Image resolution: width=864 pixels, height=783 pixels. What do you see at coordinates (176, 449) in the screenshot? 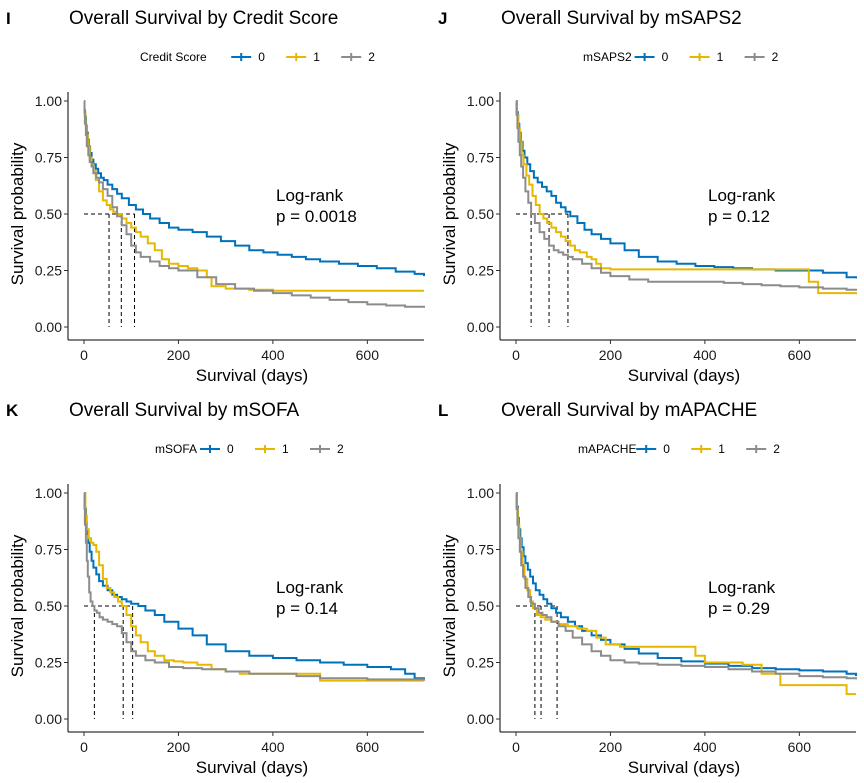
I see `legend-title: mSOFA` at bounding box center [176, 449].